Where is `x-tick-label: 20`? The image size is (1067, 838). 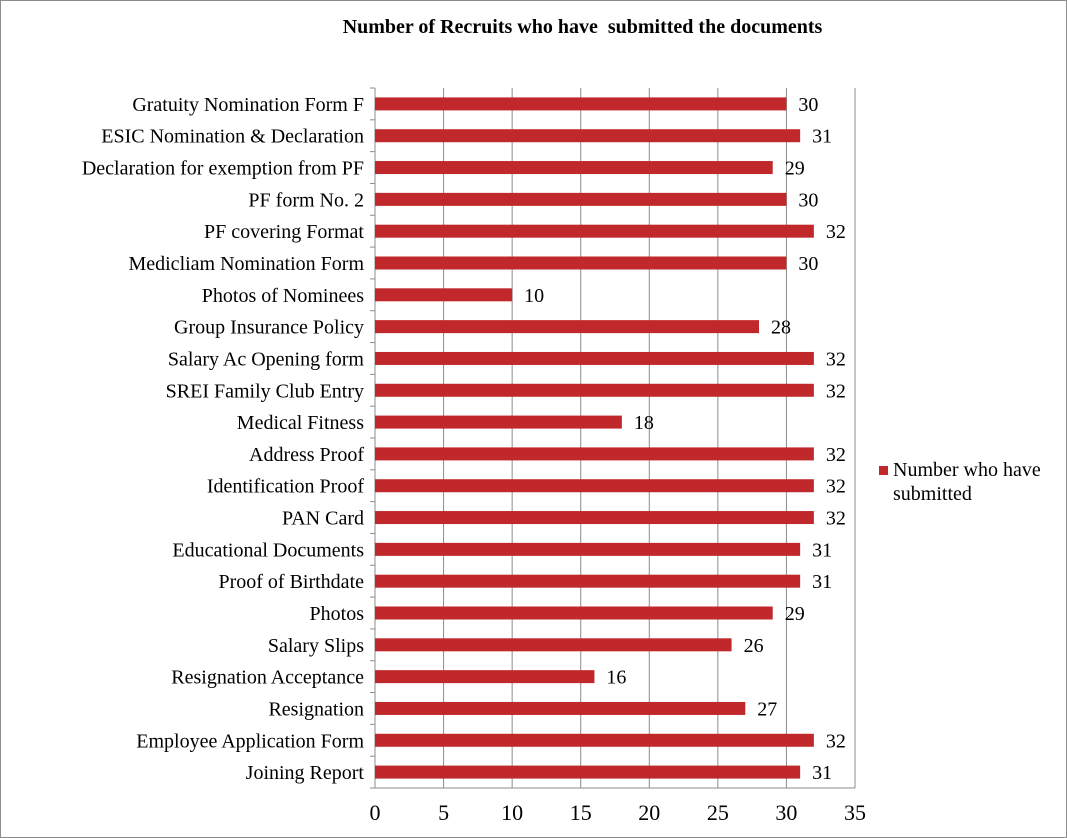
x-tick-label: 20 is located at coordinates (649, 812).